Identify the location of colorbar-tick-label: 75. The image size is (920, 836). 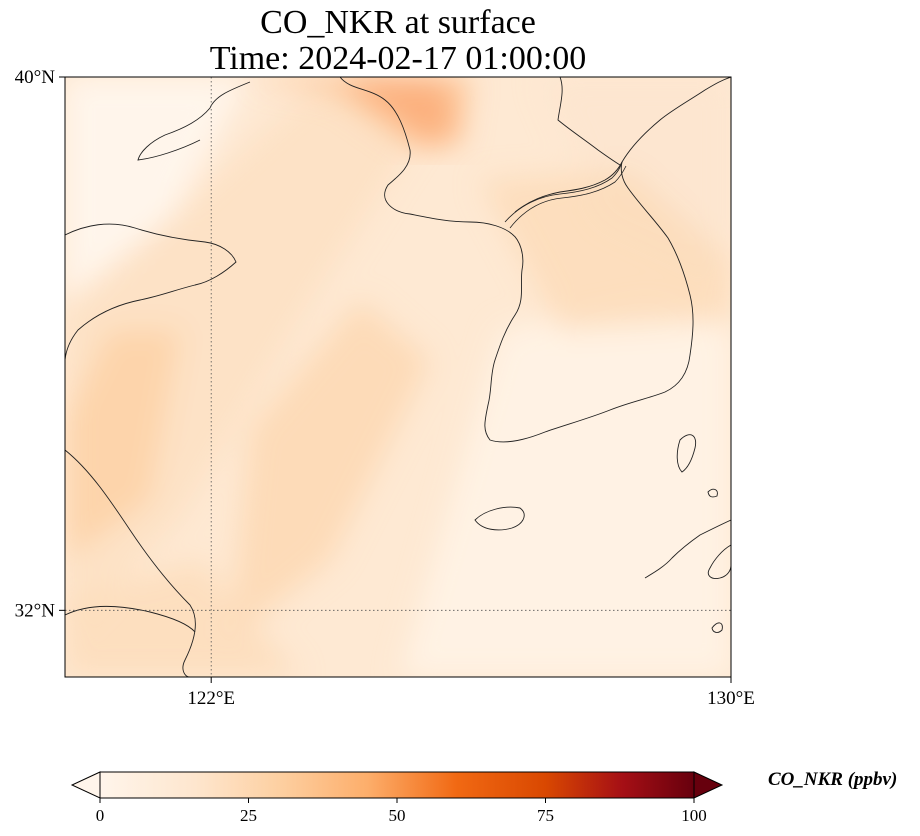
(545, 815).